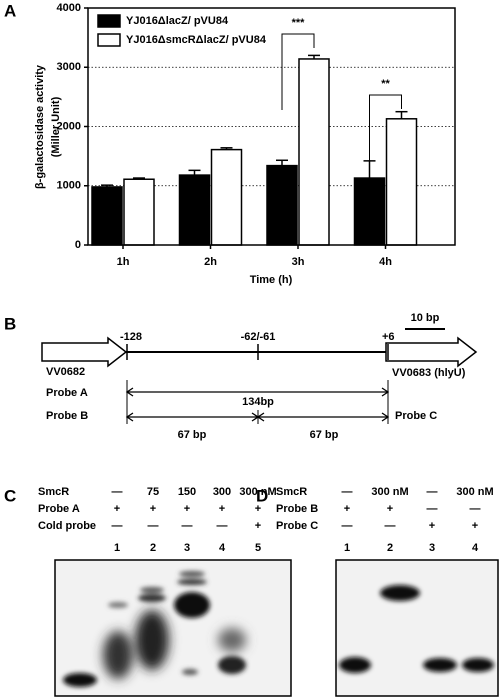 The width and height of the screenshot is (500, 698). I want to click on y-tick-label: 4000, so click(69, 8).